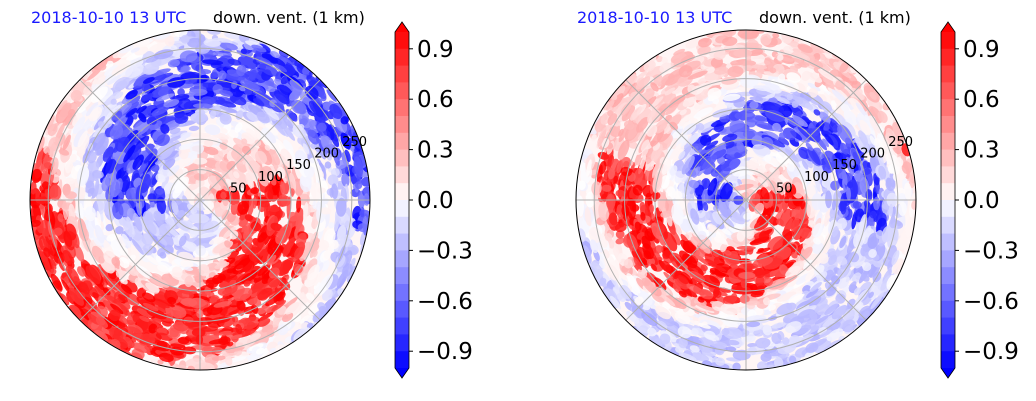 The width and height of the screenshot is (1036, 401). I want to click on grid-spoke, so click(260, 260).